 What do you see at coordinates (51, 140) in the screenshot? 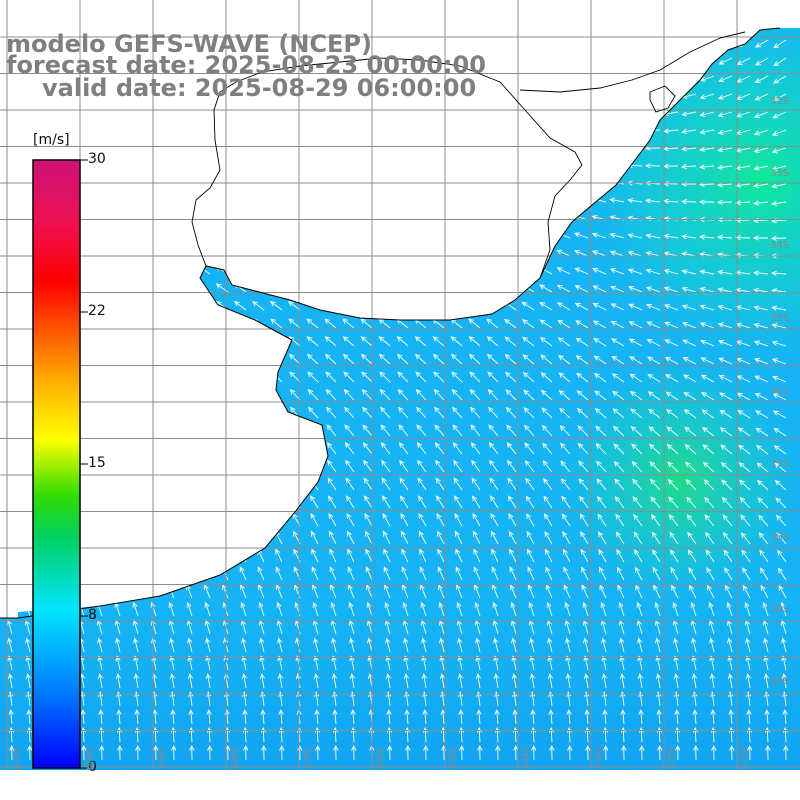
I see `colorbar-unit: [m/s]` at bounding box center [51, 140].